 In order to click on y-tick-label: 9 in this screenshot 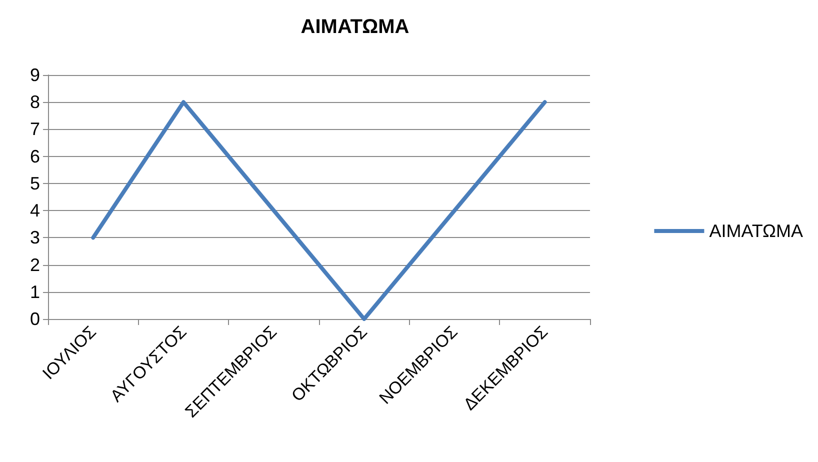, I will do `click(35, 75)`.